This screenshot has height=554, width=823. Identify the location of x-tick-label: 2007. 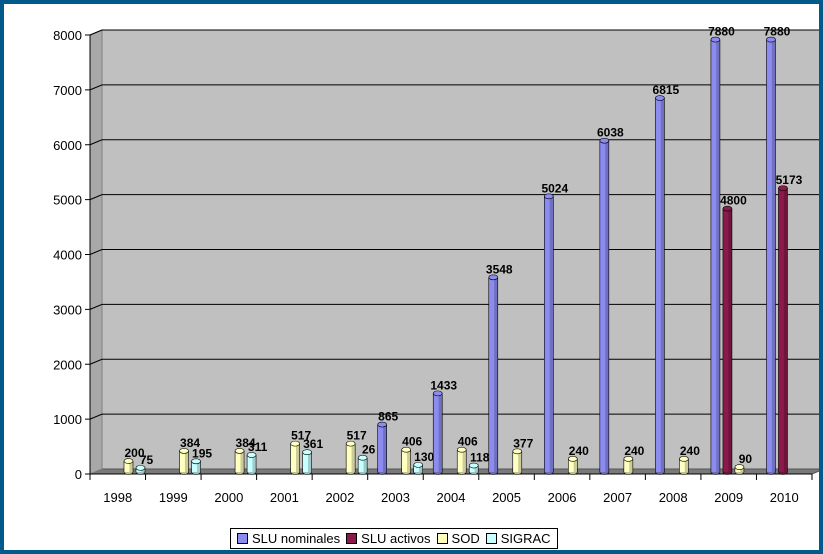
(617, 497).